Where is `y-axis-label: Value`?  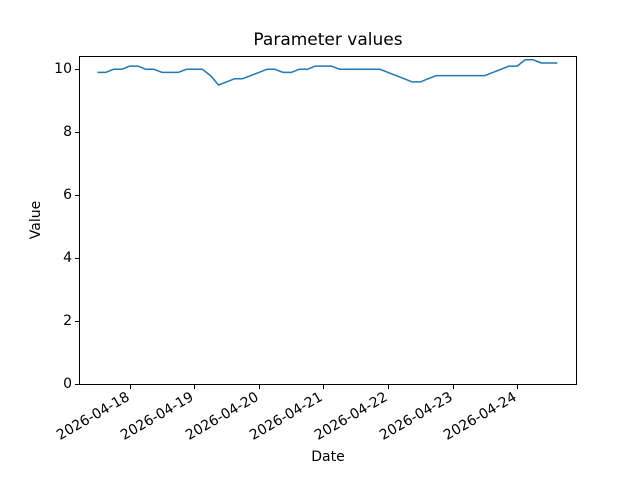 y-axis-label: Value is located at coordinates (36, 220).